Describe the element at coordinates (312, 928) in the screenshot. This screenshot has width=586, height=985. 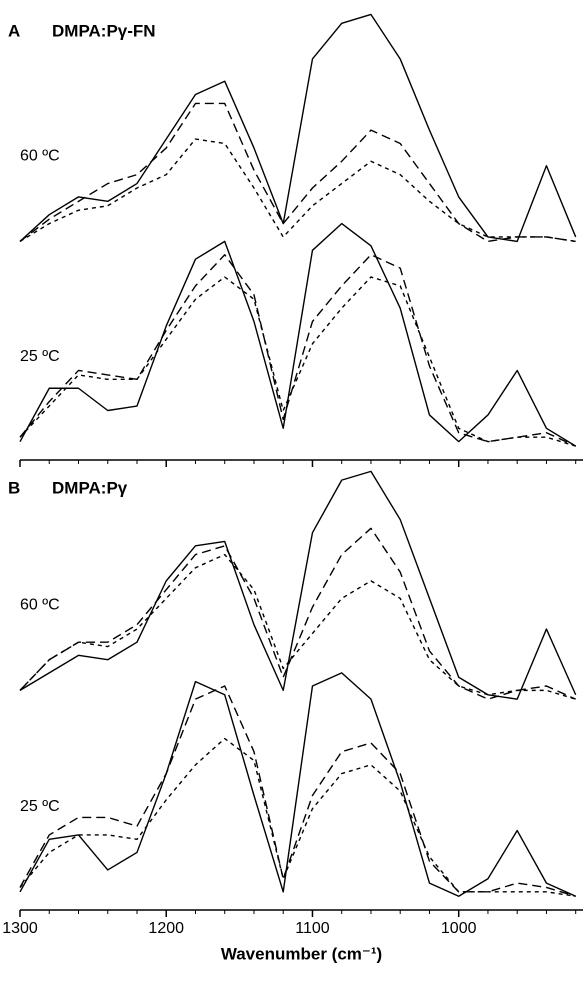
I see `x-tick-label: 1100` at that location.